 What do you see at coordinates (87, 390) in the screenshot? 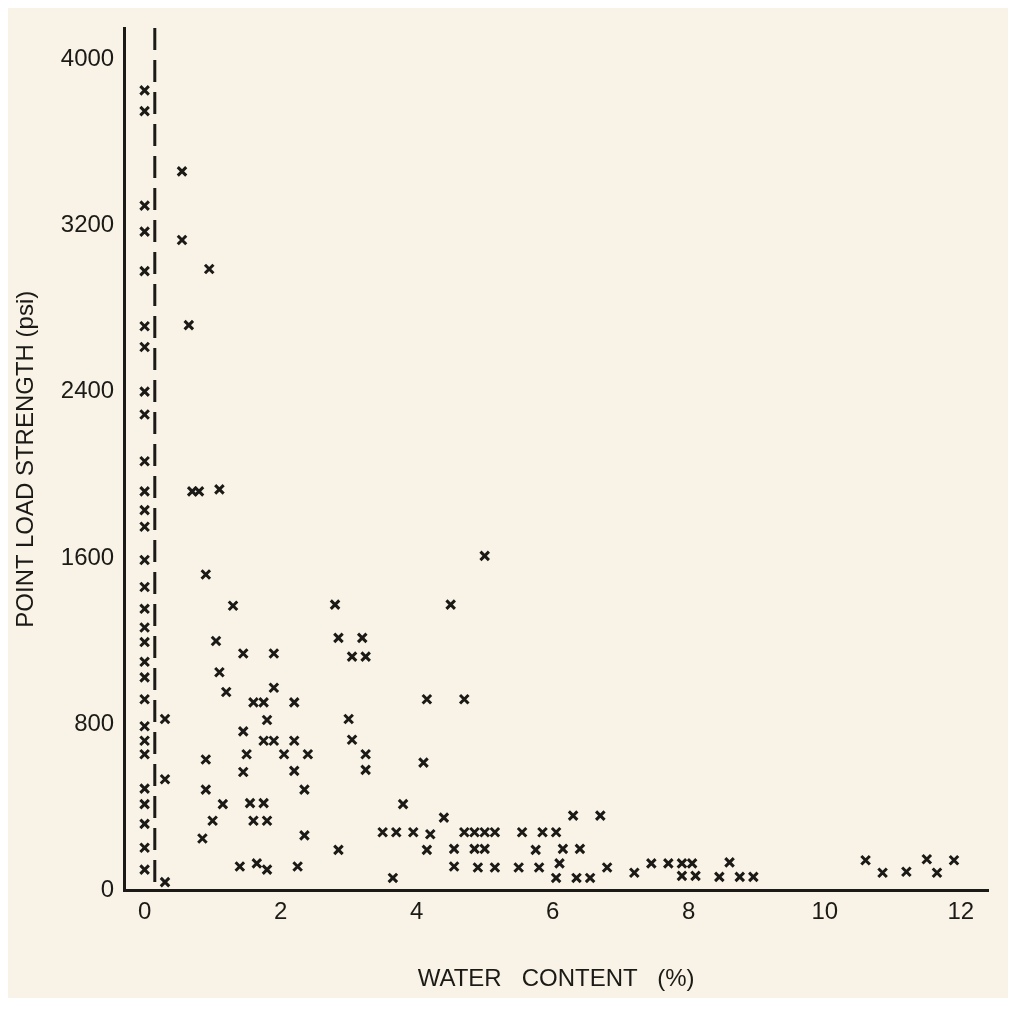
I see `y-tick-label: 2400` at bounding box center [87, 390].